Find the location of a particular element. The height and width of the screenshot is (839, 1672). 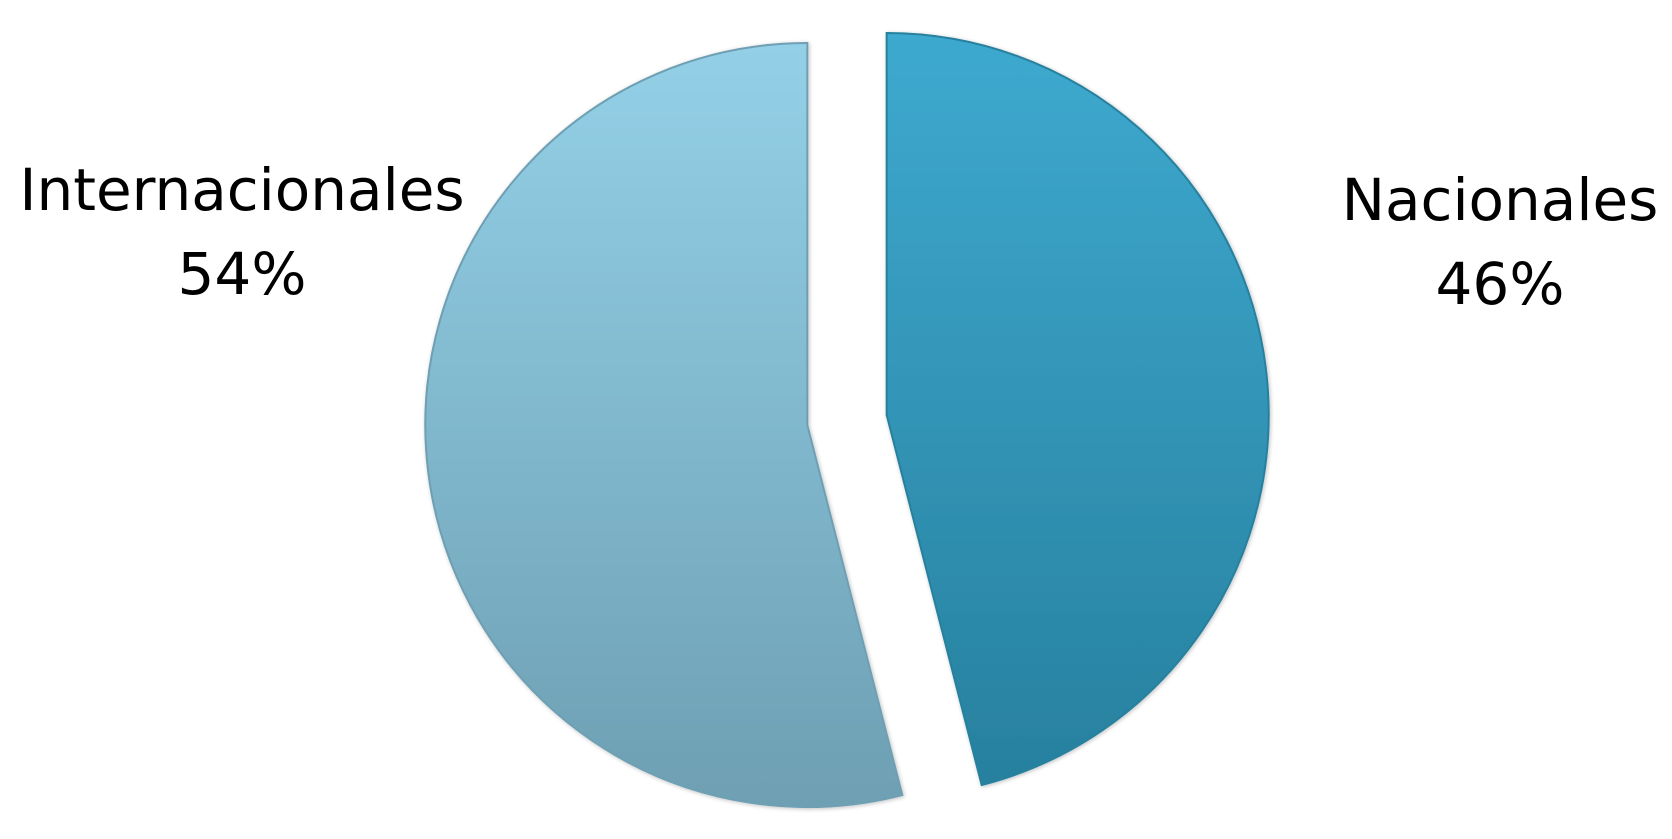

label-nacionales: Nacionales 46% is located at coordinates (1500, 242).